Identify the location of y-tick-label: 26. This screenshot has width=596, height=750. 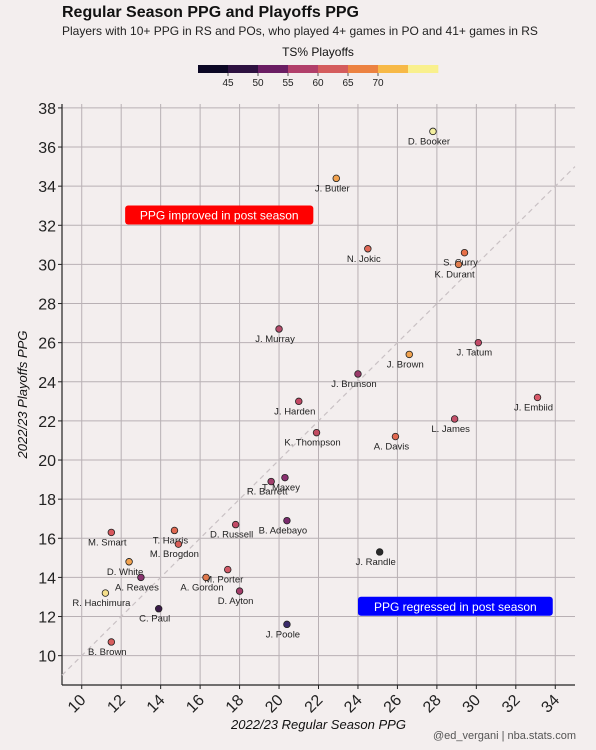
(47, 344).